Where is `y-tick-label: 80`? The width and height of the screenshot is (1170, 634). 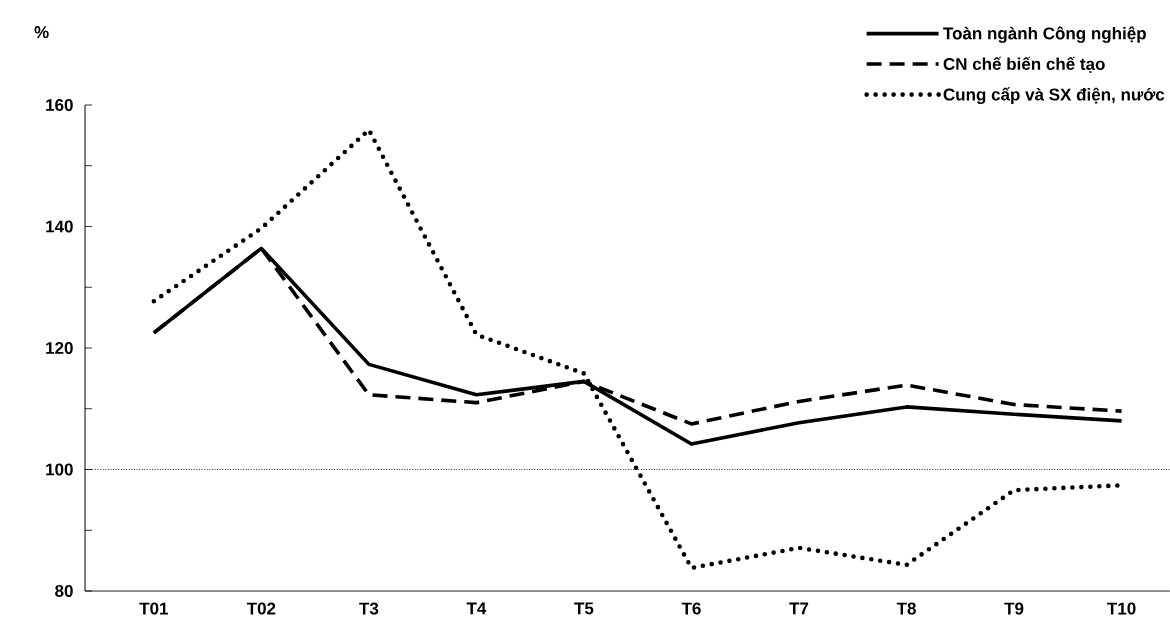
y-tick-label: 80 is located at coordinates (64, 591).